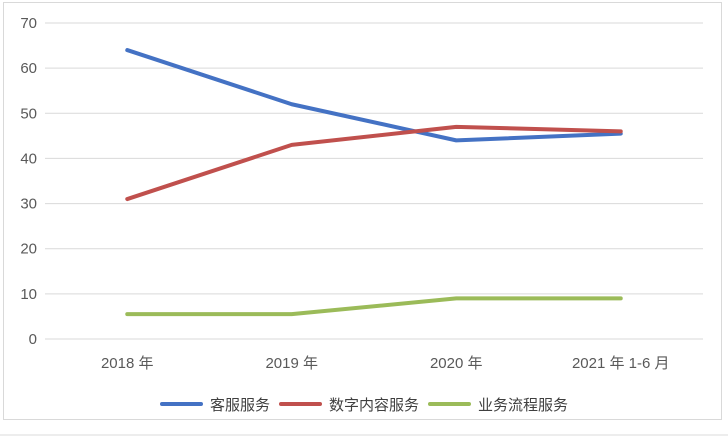 This screenshot has height=436, width=728. What do you see at coordinates (28, 68) in the screenshot?
I see `y-tick-label: 60` at bounding box center [28, 68].